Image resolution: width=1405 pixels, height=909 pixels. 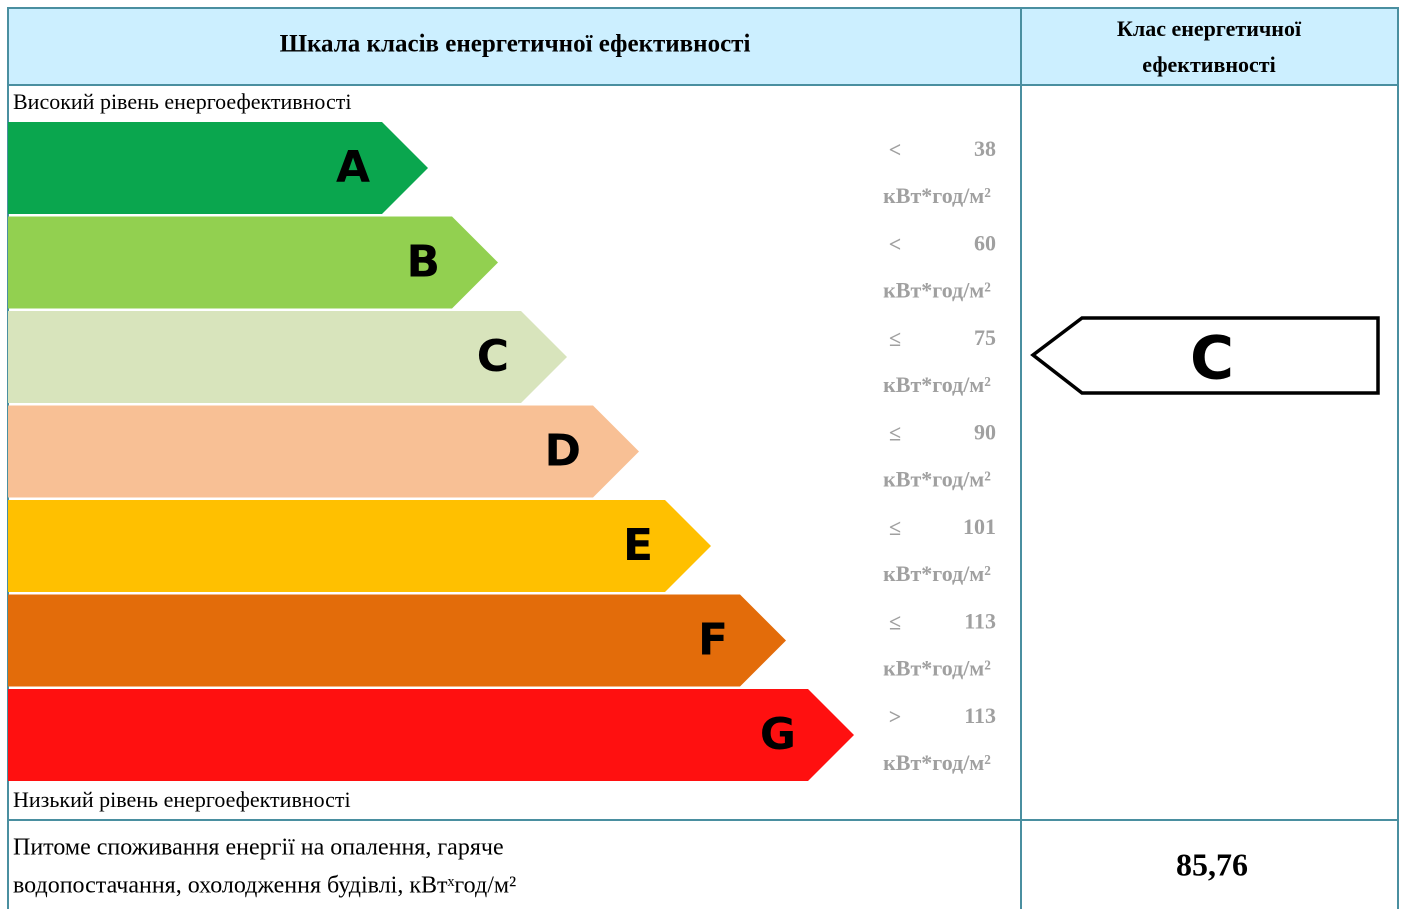 I want to click on high-label: Високий рівень енергоефективності, so click(x=182, y=101).